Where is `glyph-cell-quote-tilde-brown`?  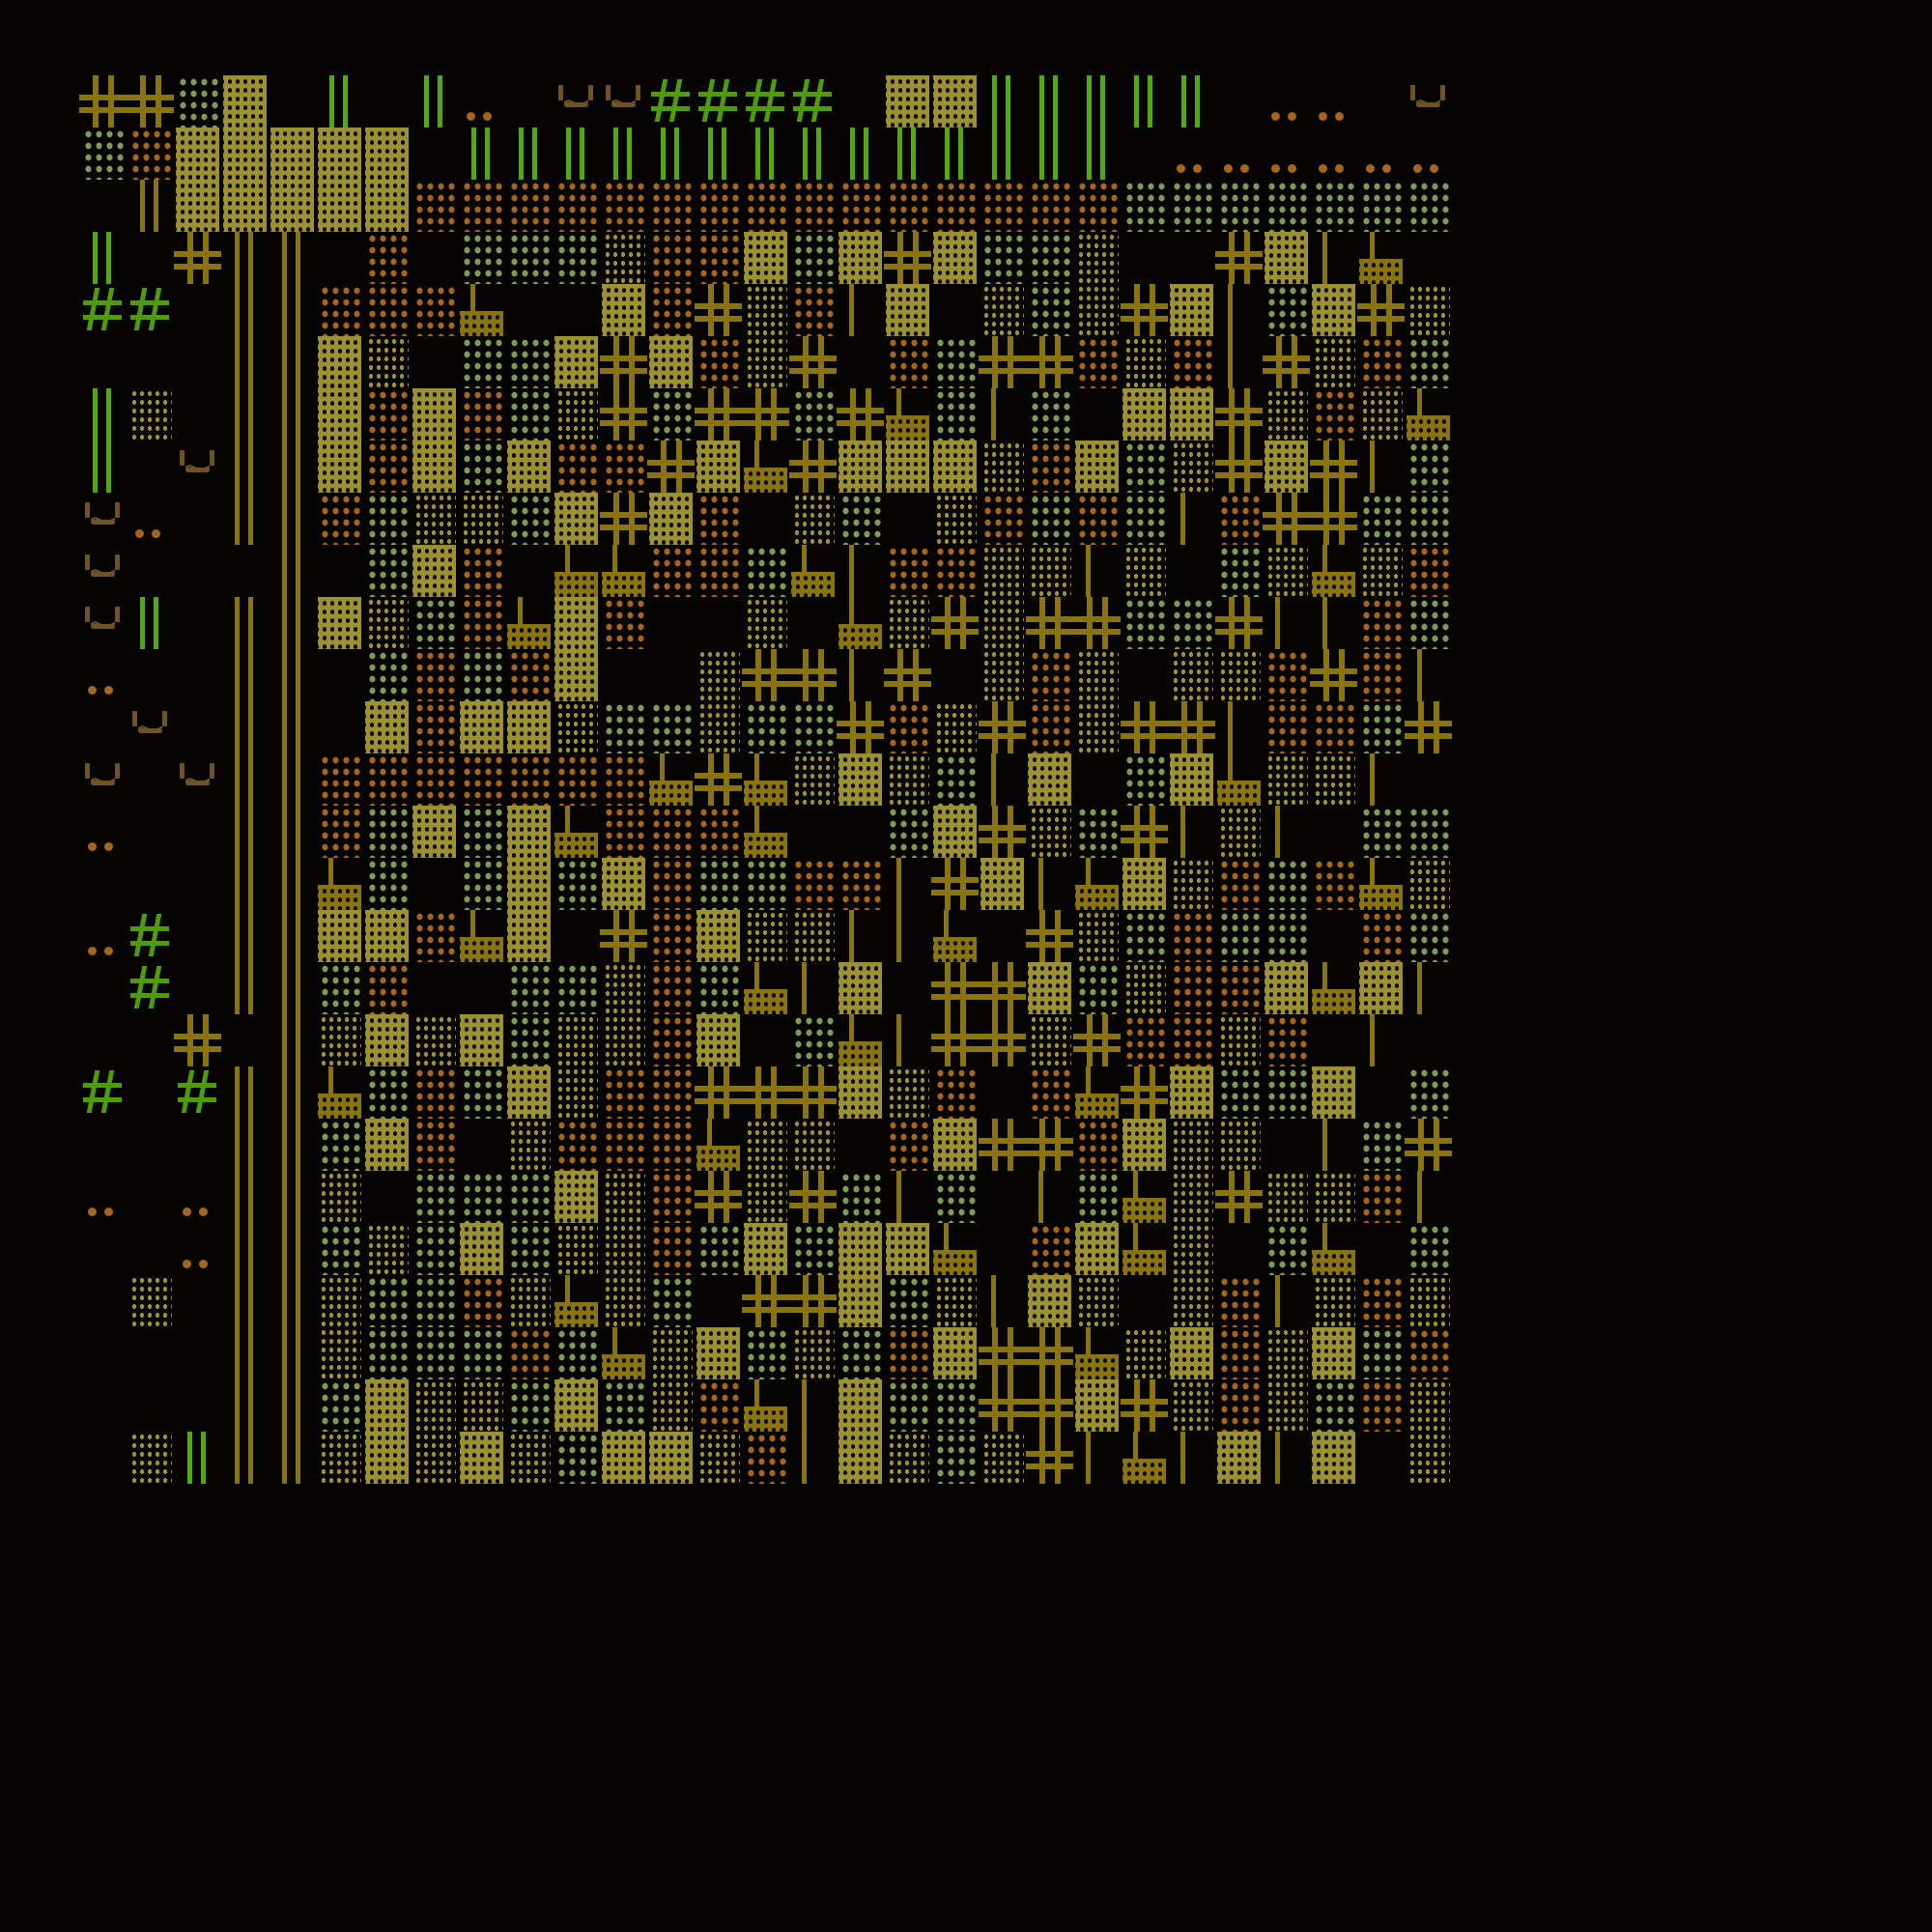
glyph-cell-quote-tilde-brown is located at coordinates (103, 571).